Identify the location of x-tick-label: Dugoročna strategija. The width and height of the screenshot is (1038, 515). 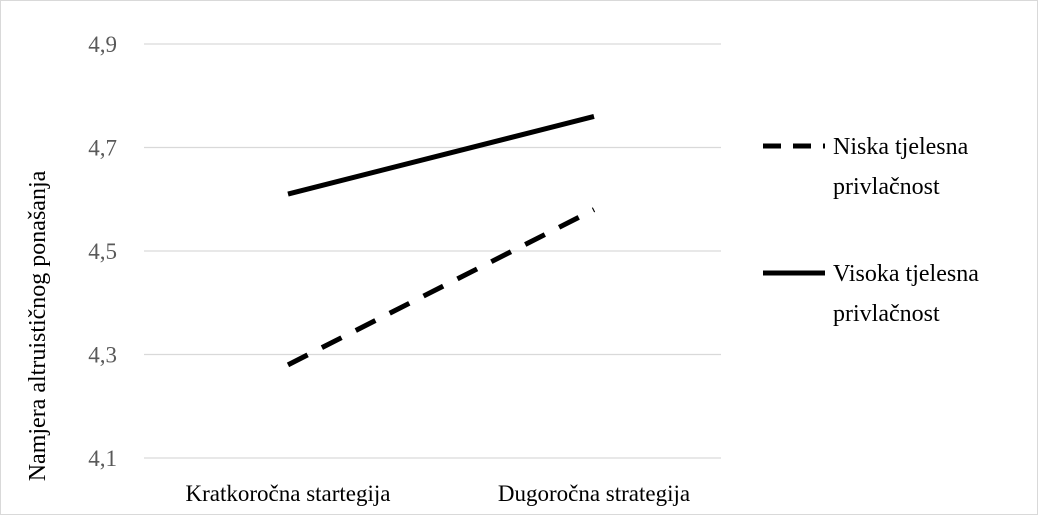
(594, 493).